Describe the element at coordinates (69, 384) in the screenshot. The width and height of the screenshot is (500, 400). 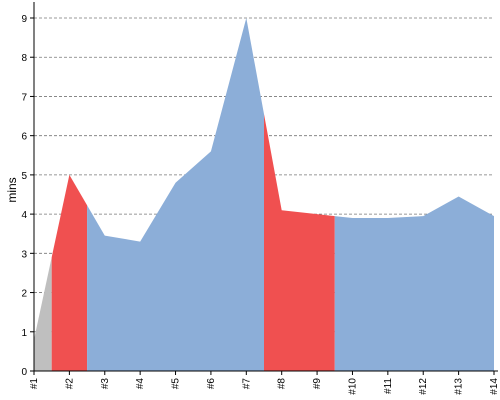
I see `x-tick-label: #2` at that location.